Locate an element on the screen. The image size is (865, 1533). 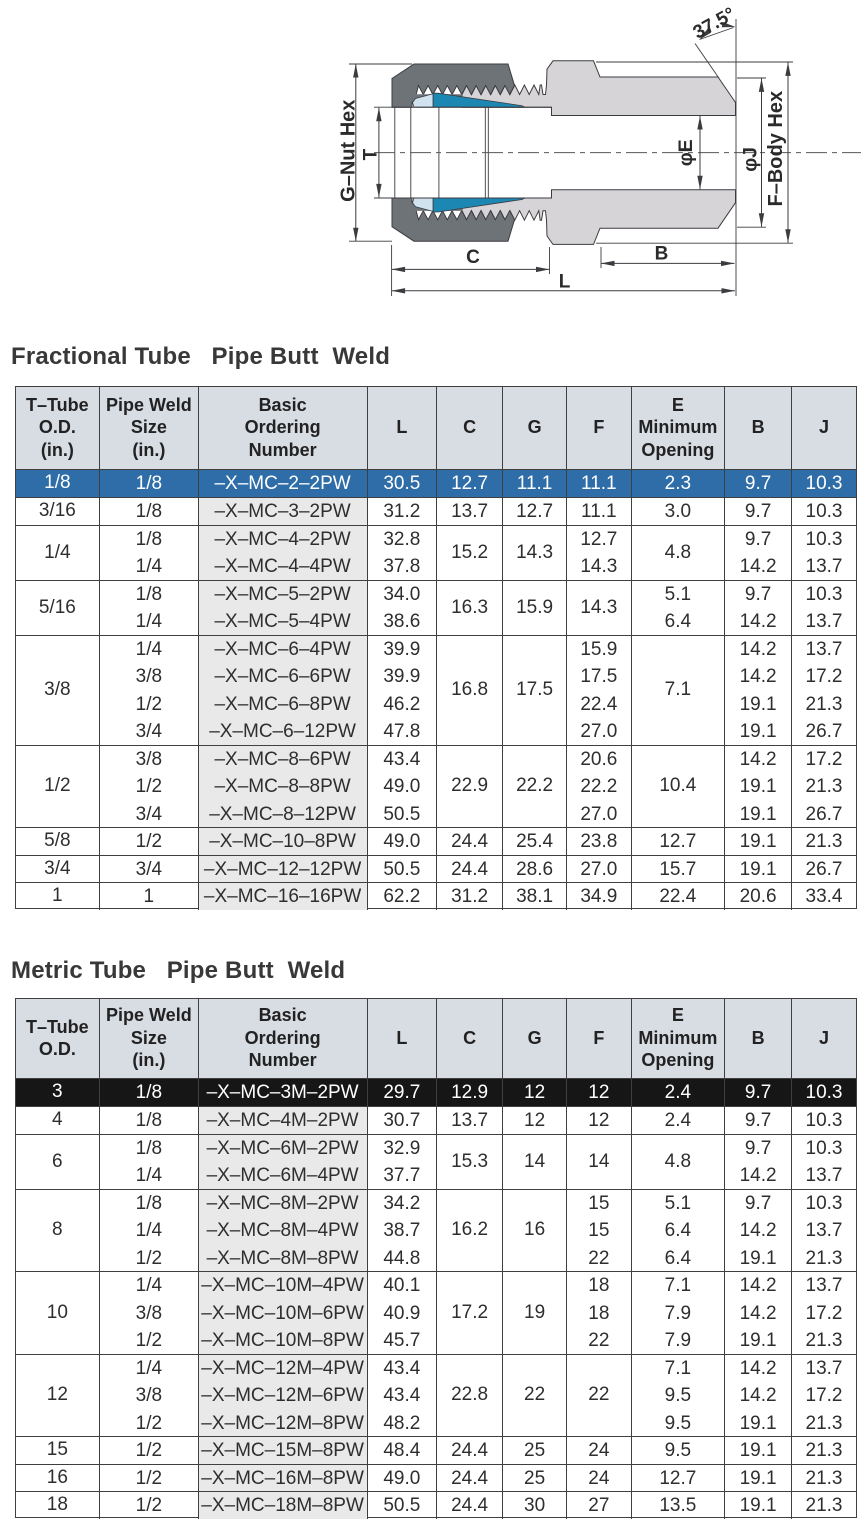
svg-text: B is located at coordinates (662, 254).